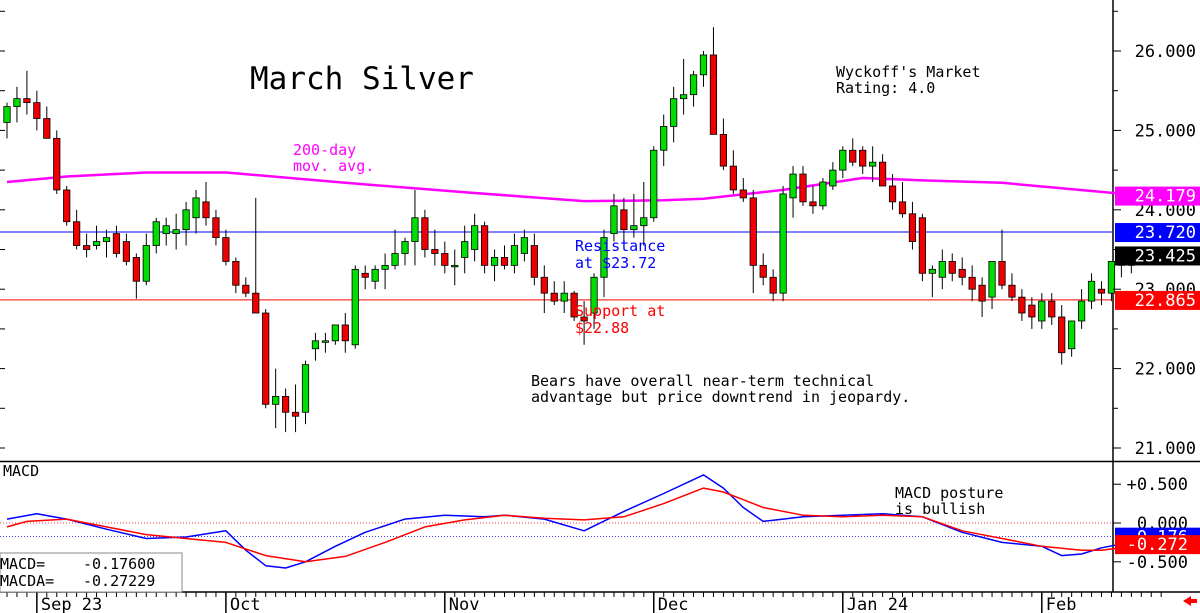 The width and height of the screenshot is (1200, 613). What do you see at coordinates (1165, 301) in the screenshot?
I see `price-badge-label: 22.865` at bounding box center [1165, 301].